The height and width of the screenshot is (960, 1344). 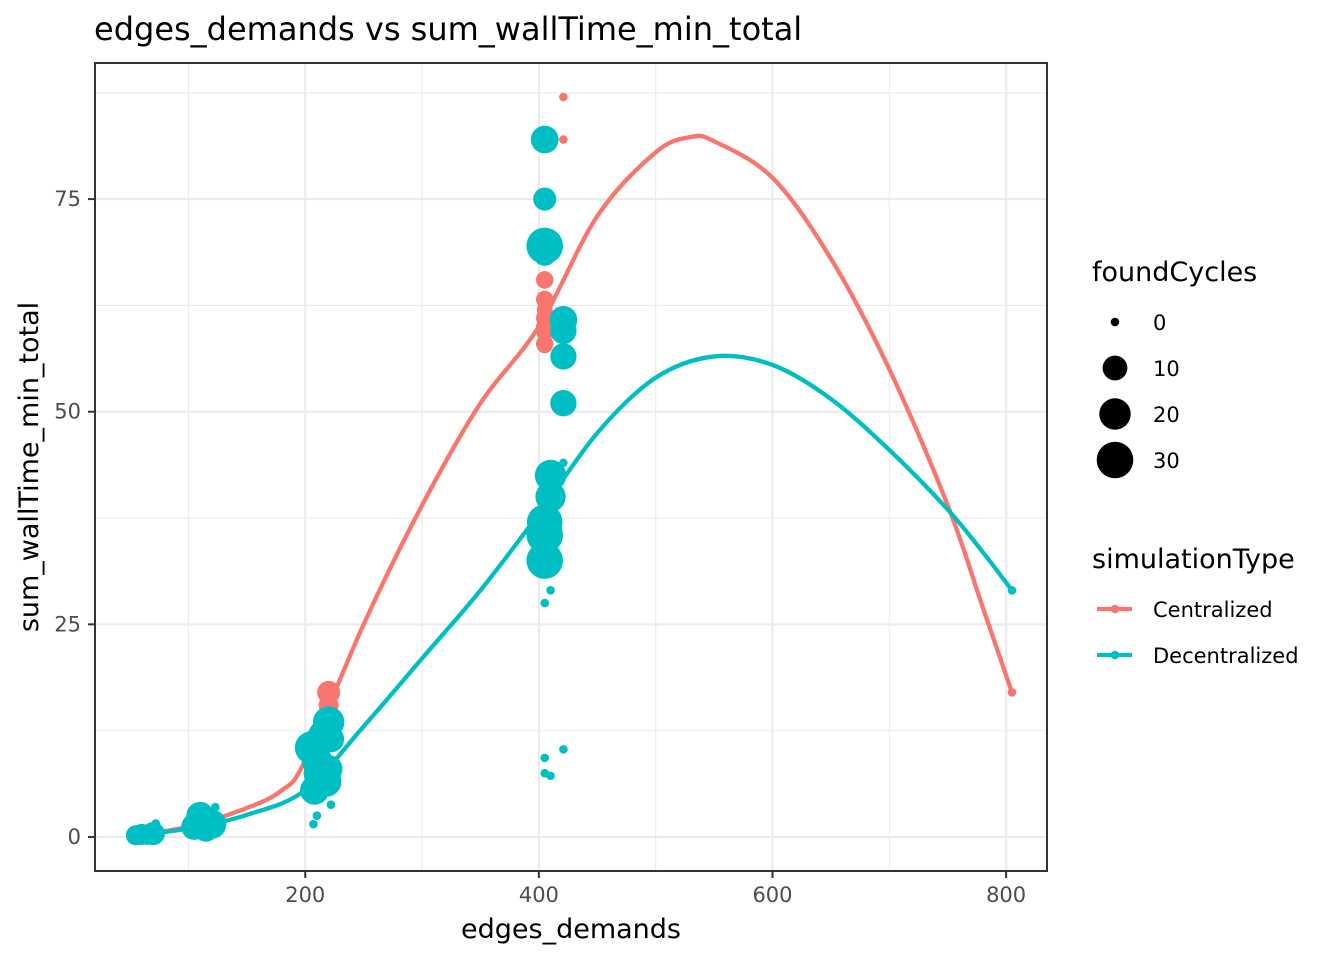 I want to click on color-legend-label: Centralized, so click(x=1213, y=610).